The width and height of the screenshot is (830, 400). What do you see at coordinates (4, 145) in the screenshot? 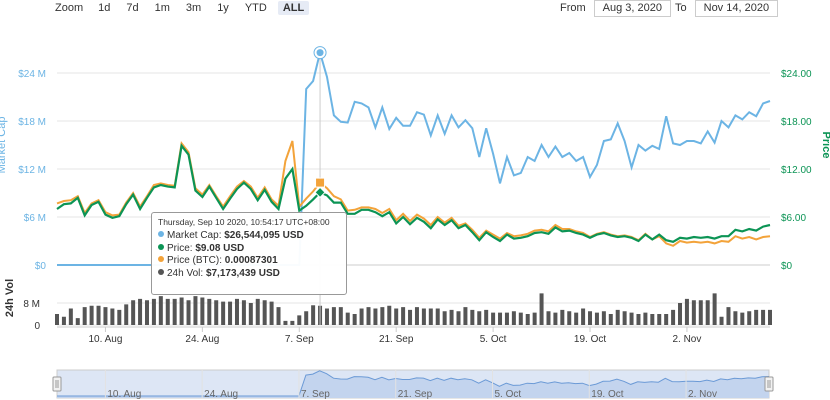
I see `left-axis-title: Market Cap` at bounding box center [4, 145].